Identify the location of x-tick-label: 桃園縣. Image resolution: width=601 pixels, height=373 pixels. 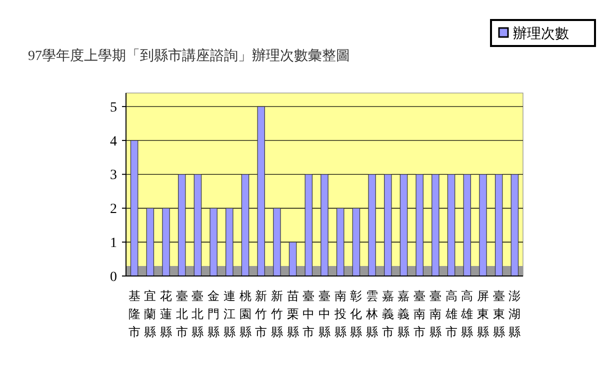
(245, 314).